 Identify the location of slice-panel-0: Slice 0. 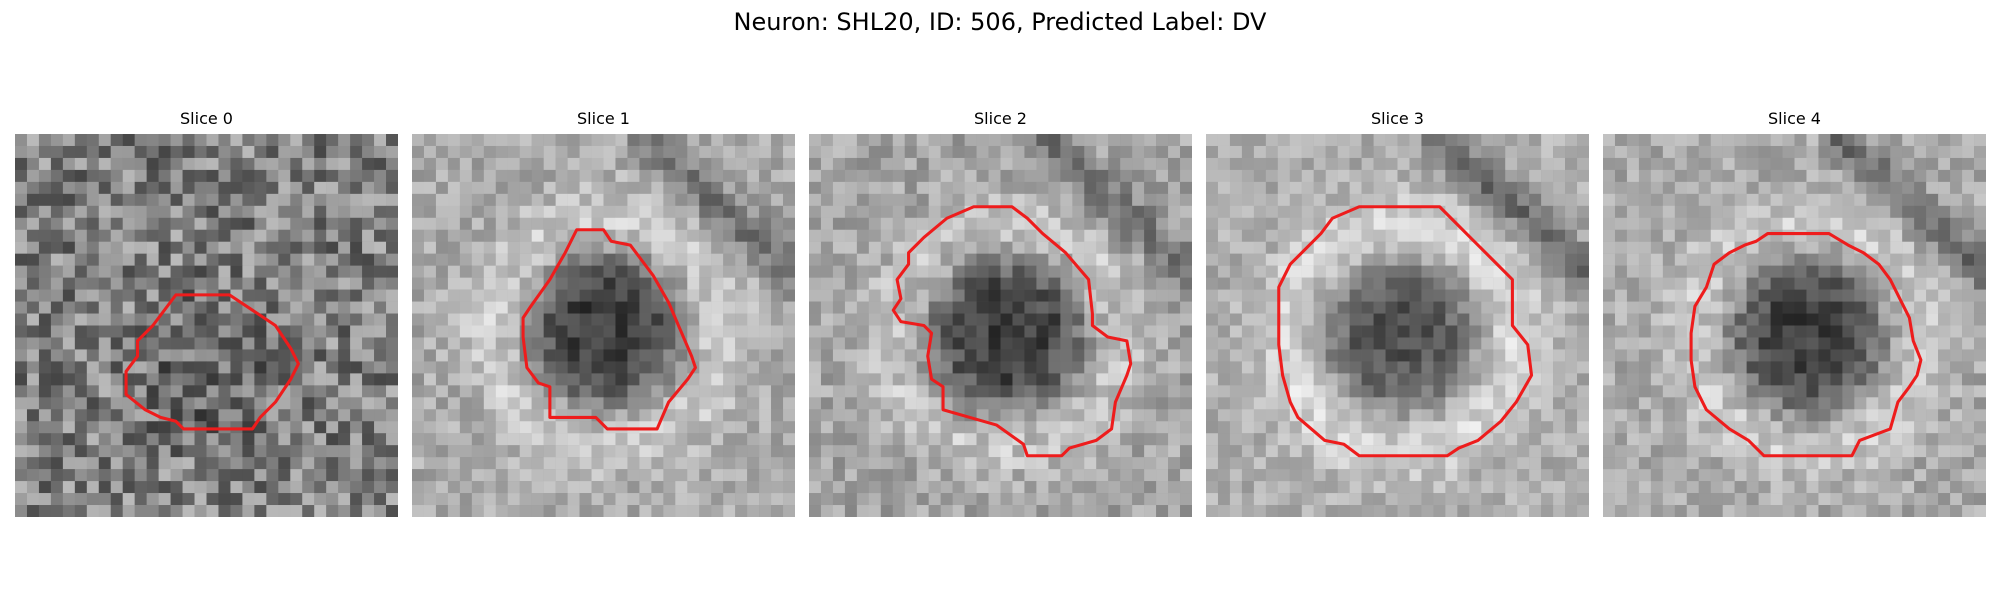
(206, 314).